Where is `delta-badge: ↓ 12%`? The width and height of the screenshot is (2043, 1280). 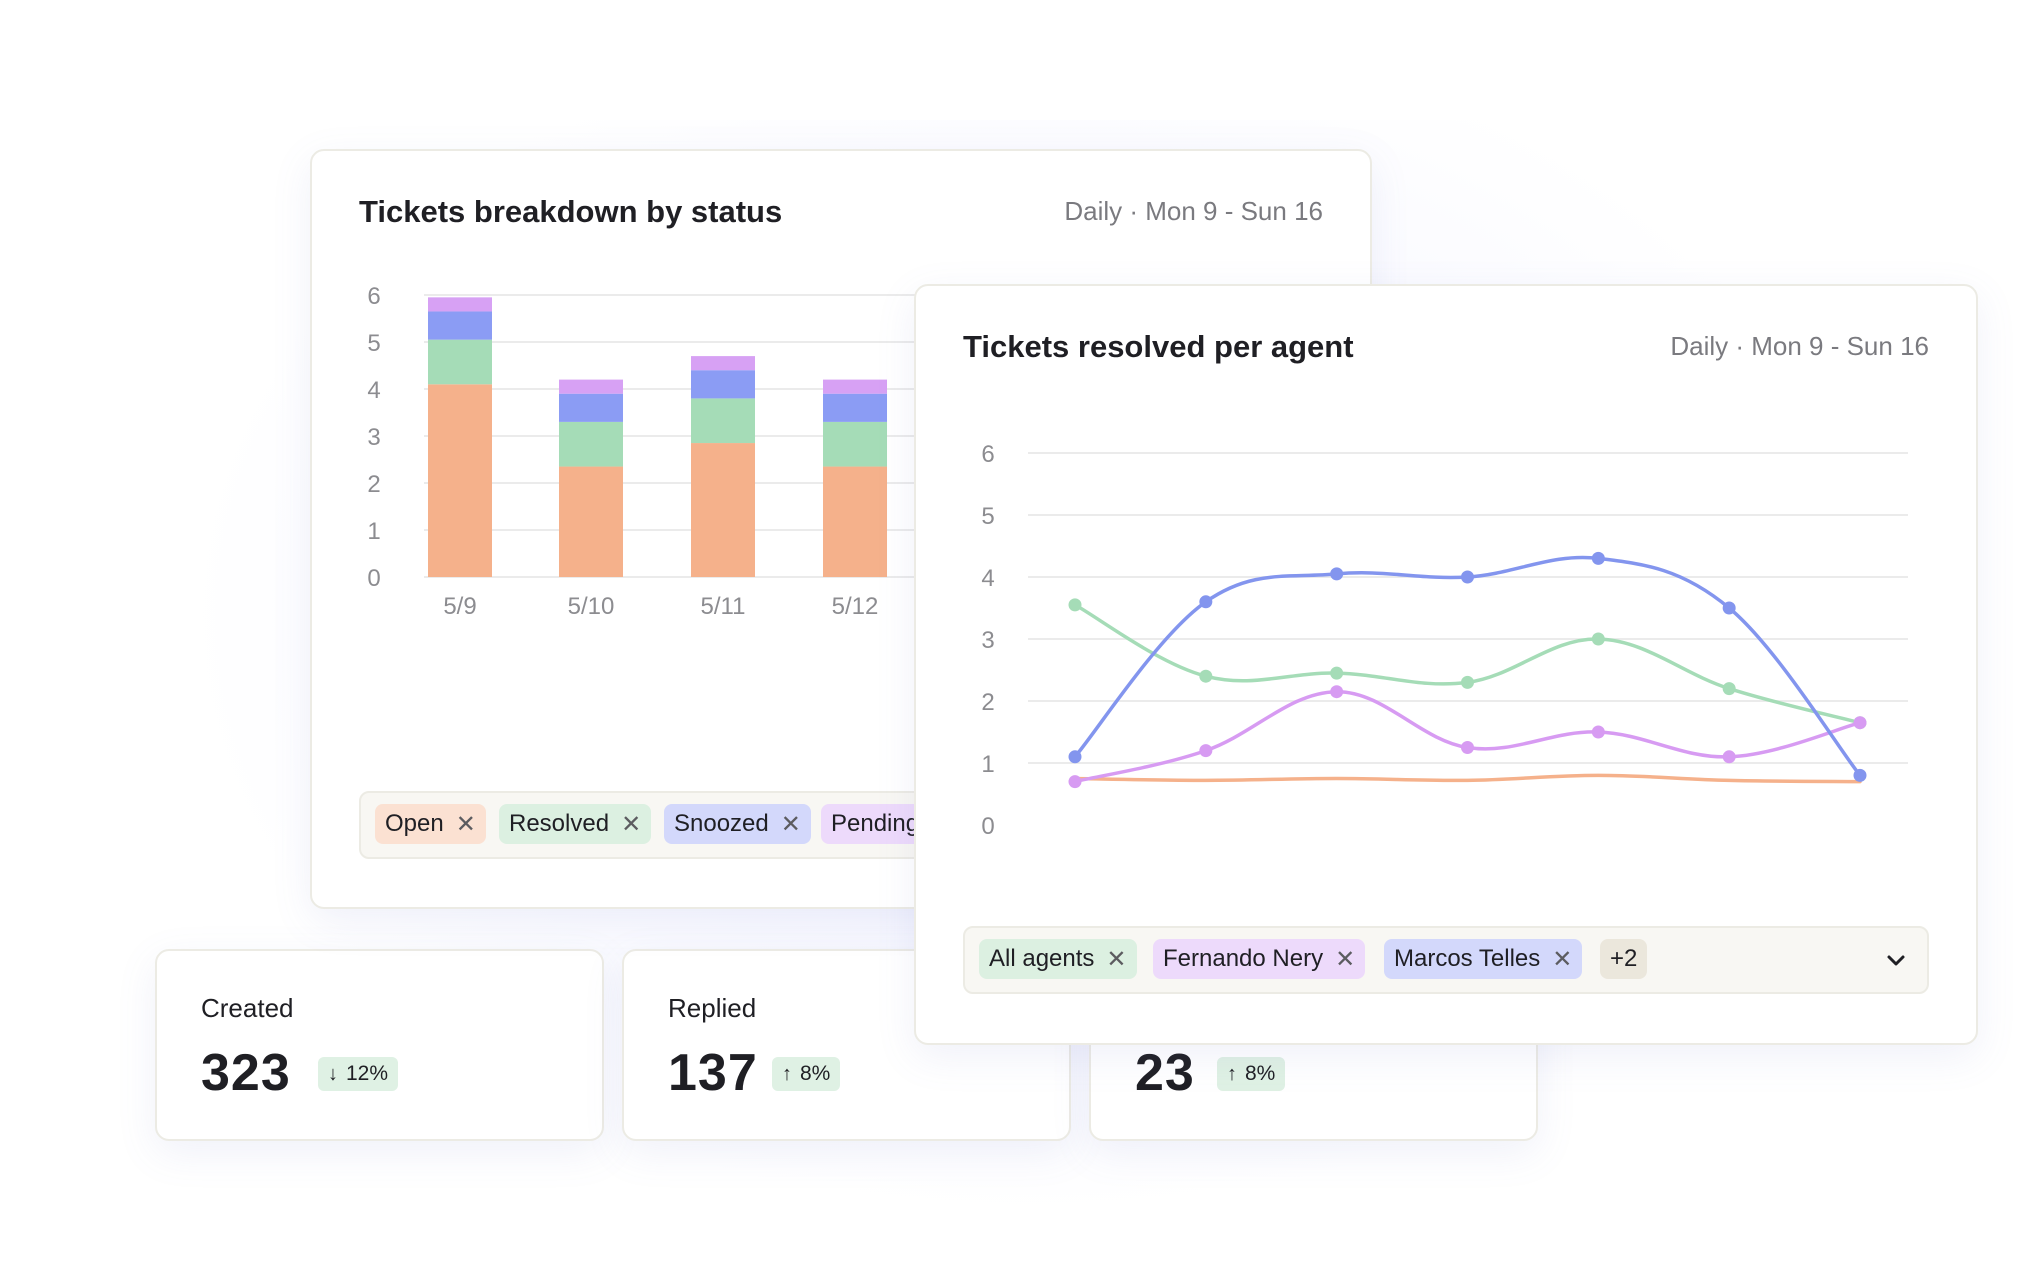
delta-badge: ↓ 12% is located at coordinates (358, 1074).